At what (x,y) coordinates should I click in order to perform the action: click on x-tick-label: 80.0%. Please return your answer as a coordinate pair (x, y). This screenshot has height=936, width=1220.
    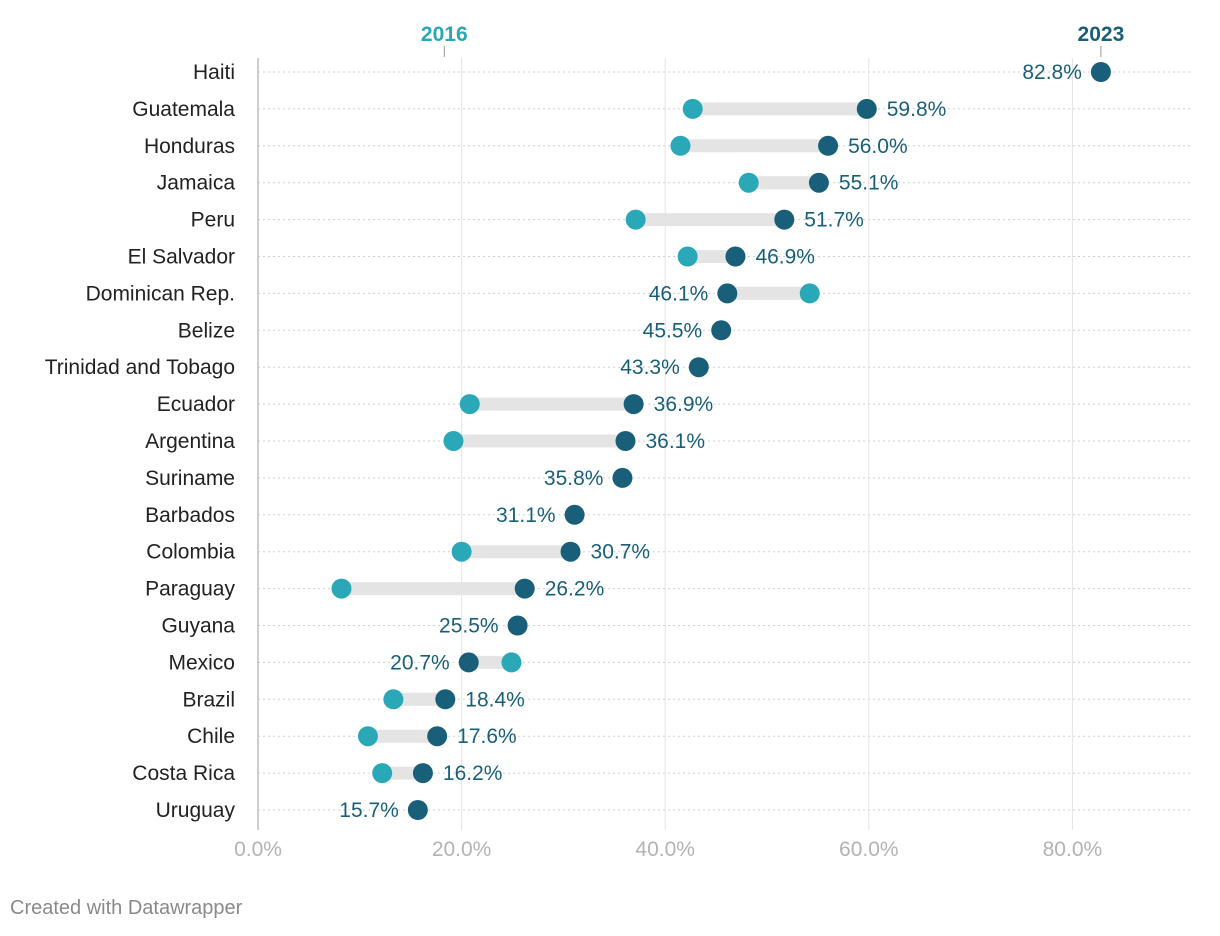
    Looking at the image, I should click on (1073, 849).